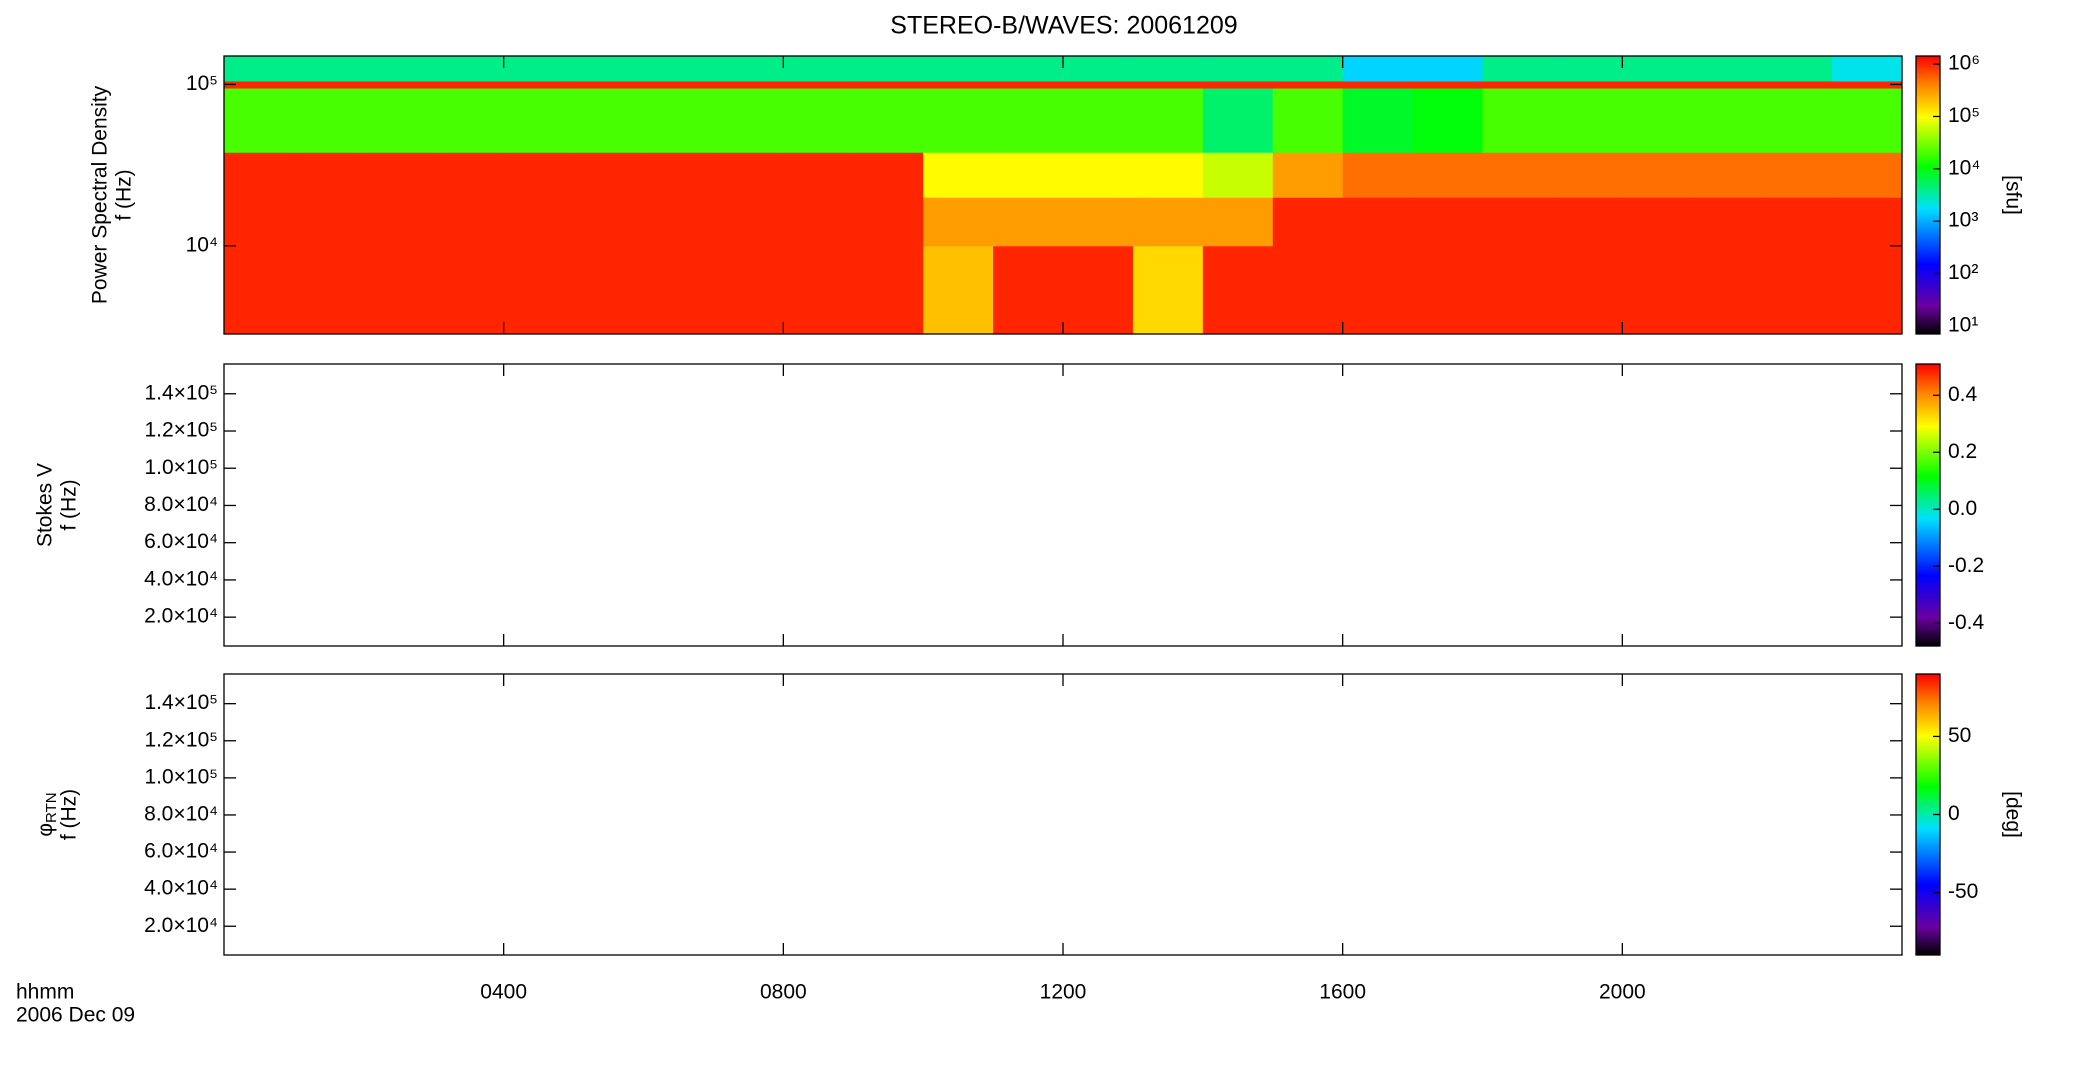 The image size is (2096, 1080). What do you see at coordinates (1928, 505) in the screenshot?
I see `colorbar` at bounding box center [1928, 505].